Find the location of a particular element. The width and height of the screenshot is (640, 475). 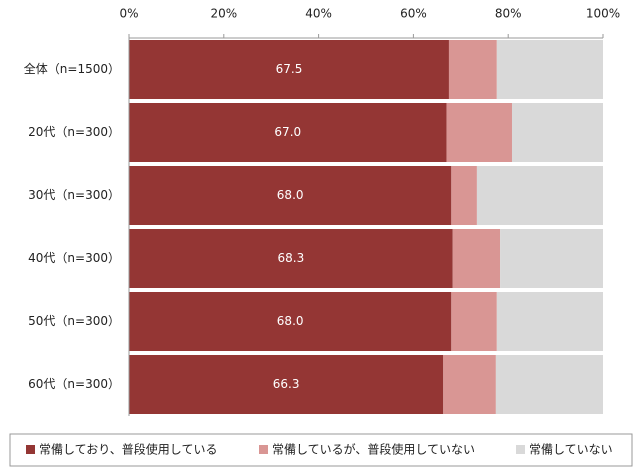

legend-box is located at coordinates (321, 450).